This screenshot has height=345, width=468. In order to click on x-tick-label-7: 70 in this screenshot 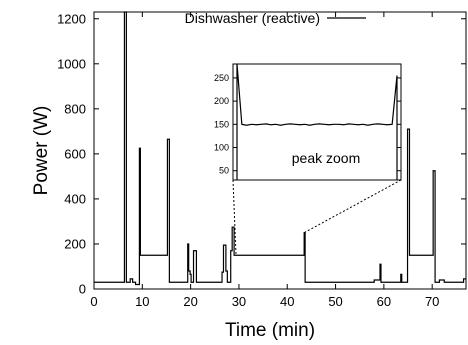, I will do `click(432, 301)`.